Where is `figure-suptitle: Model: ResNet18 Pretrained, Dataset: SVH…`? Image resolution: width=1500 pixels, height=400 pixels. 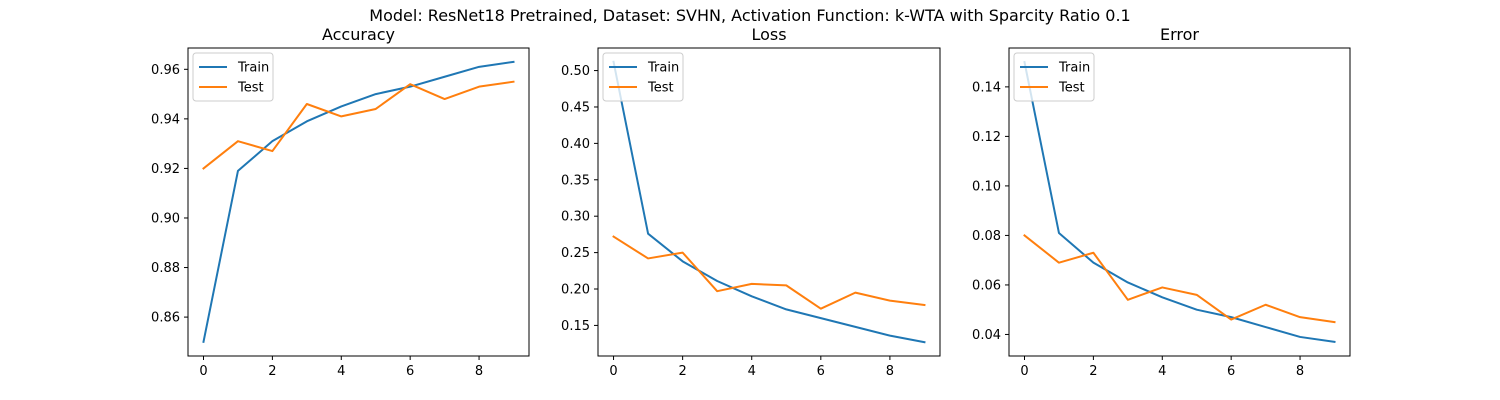
figure-suptitle: Model: ResNet18 Pretrained, Dataset: SVH… is located at coordinates (749, 15).